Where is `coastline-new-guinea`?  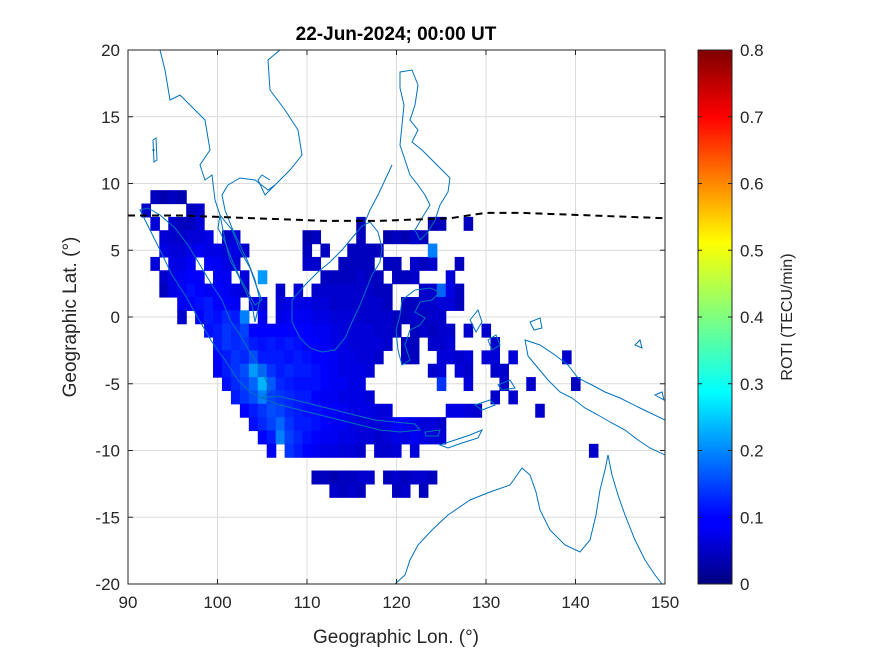 coastline-new-guinea is located at coordinates (594, 397).